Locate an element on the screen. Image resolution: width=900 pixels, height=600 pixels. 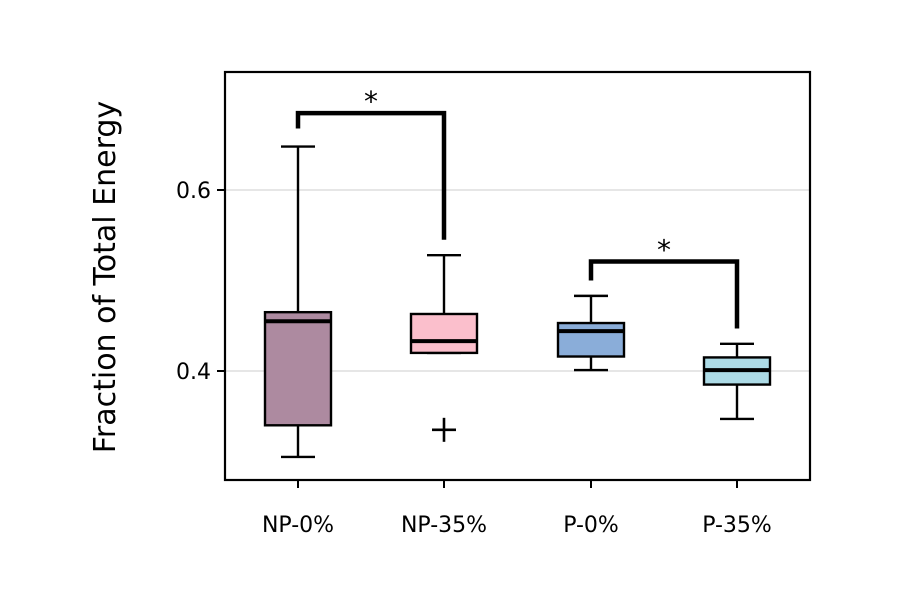
box-p-35pct is located at coordinates (737, 381).